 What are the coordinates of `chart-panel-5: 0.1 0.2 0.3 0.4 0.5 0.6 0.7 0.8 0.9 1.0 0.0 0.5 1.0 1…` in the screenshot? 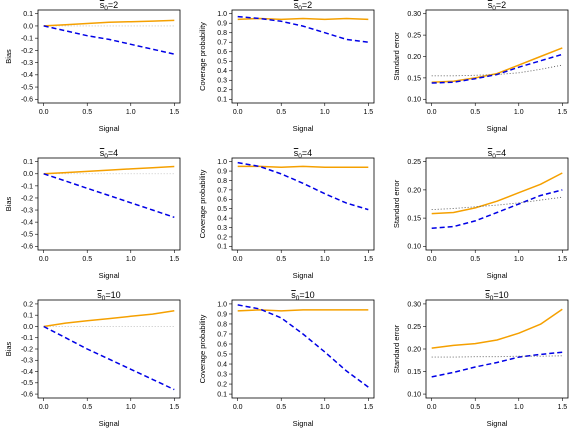 It's located at (286, 214).